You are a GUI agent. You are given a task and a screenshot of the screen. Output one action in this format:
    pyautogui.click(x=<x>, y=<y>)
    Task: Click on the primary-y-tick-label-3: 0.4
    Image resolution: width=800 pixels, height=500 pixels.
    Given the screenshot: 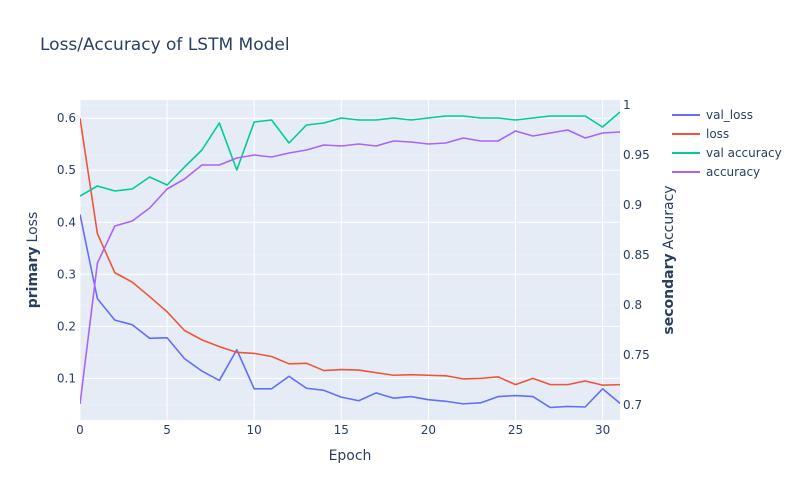 What is the action you would take?
    pyautogui.click(x=66, y=222)
    